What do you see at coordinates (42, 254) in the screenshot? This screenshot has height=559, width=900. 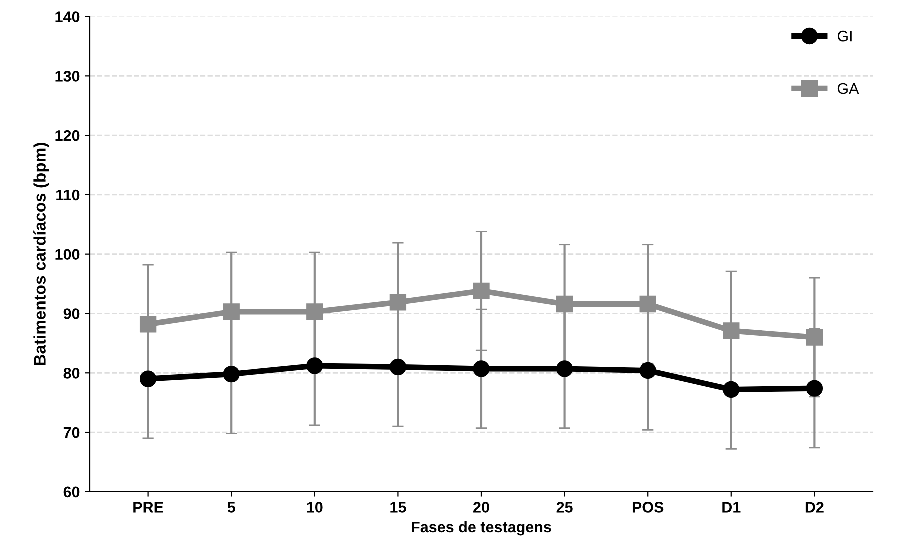 I see `y-axis-title: Batimentos cardíacos (bpm)` at bounding box center [42, 254].